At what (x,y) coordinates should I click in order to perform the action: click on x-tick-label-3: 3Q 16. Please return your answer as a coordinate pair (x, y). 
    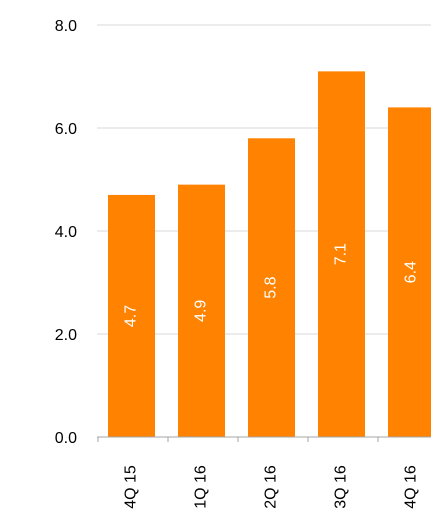
    Looking at the image, I should click on (341, 487).